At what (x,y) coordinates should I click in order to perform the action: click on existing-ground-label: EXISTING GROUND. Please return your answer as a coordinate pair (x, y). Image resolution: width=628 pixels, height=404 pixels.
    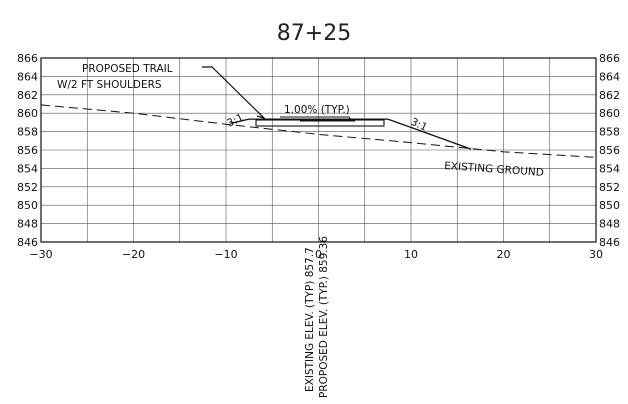
    Looking at the image, I should click on (494, 169).